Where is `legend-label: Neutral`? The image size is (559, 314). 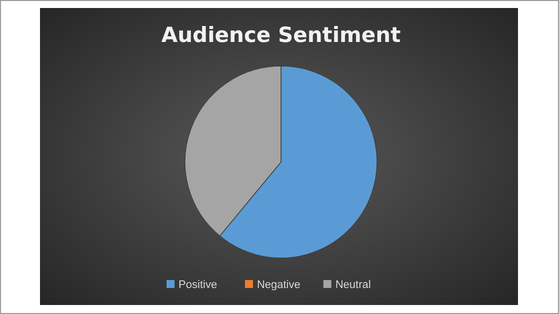 legend-label: Neutral is located at coordinates (353, 285).